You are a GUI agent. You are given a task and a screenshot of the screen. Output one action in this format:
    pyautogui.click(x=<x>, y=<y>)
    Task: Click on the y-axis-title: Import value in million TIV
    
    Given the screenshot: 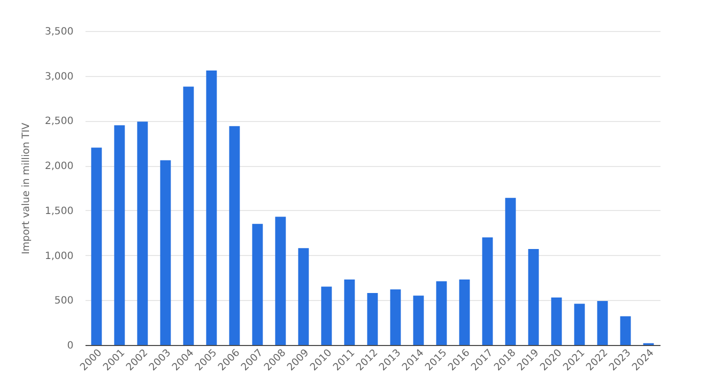 What is the action you would take?
    pyautogui.click(x=26, y=188)
    